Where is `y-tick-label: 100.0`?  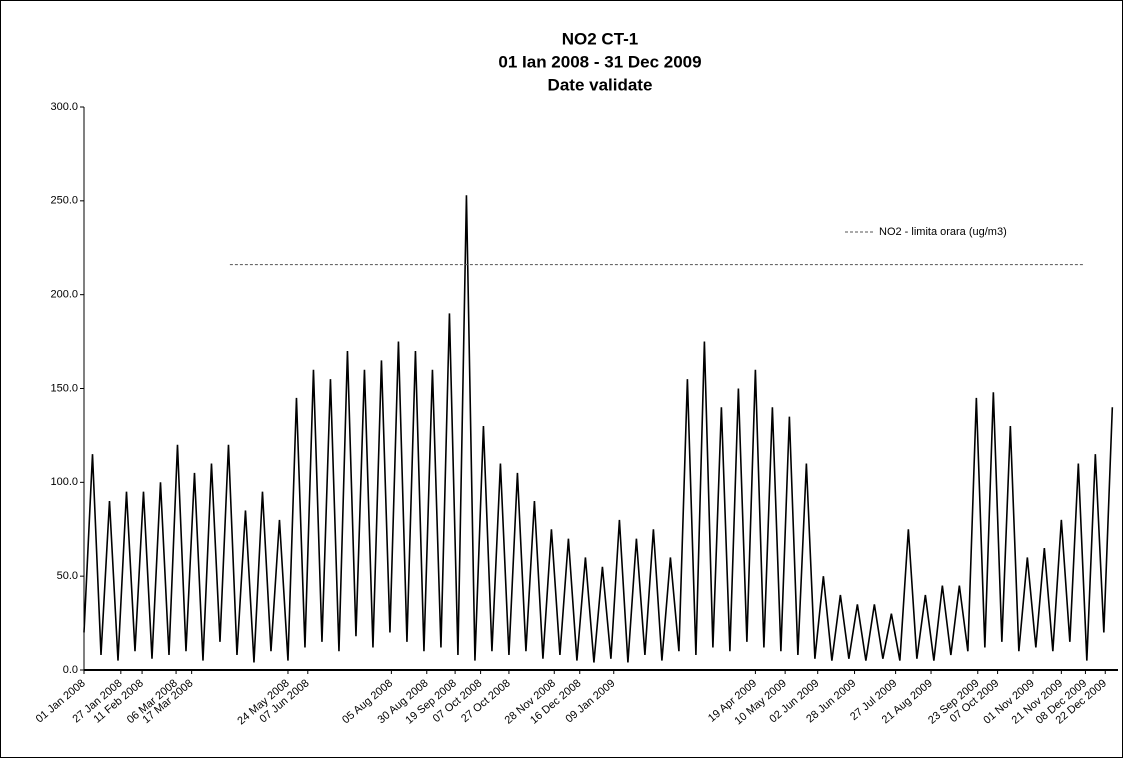
y-tick-label: 100.0 is located at coordinates (64, 482).